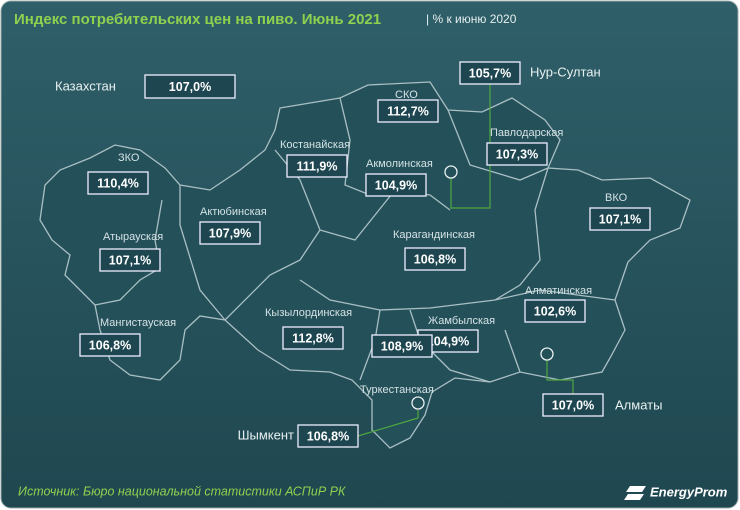 The width and height of the screenshot is (740, 510). I want to click on value-label: 112,8%, so click(313, 338).